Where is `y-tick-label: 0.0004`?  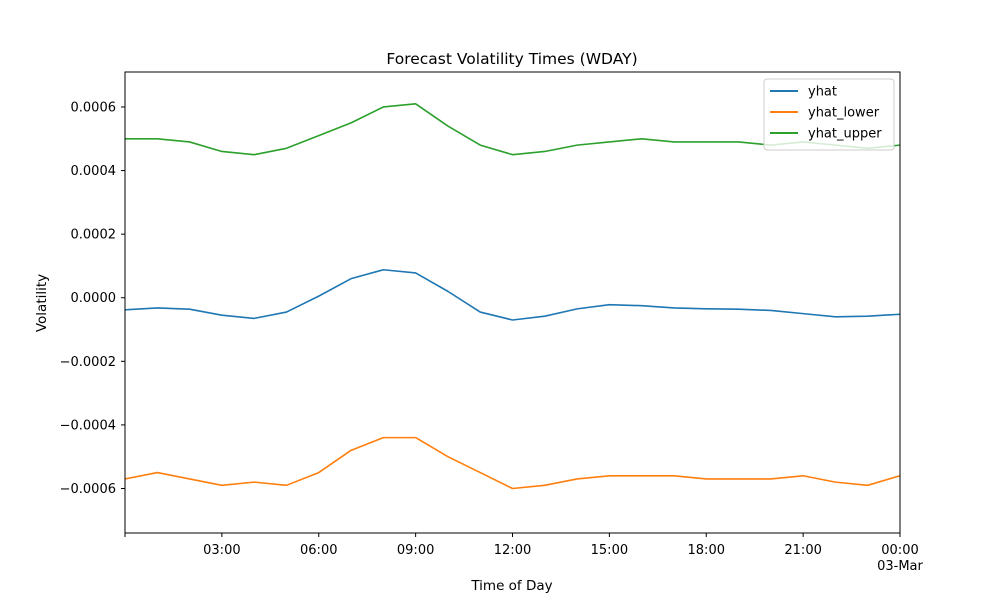
y-tick-label: 0.0004 is located at coordinates (94, 171).